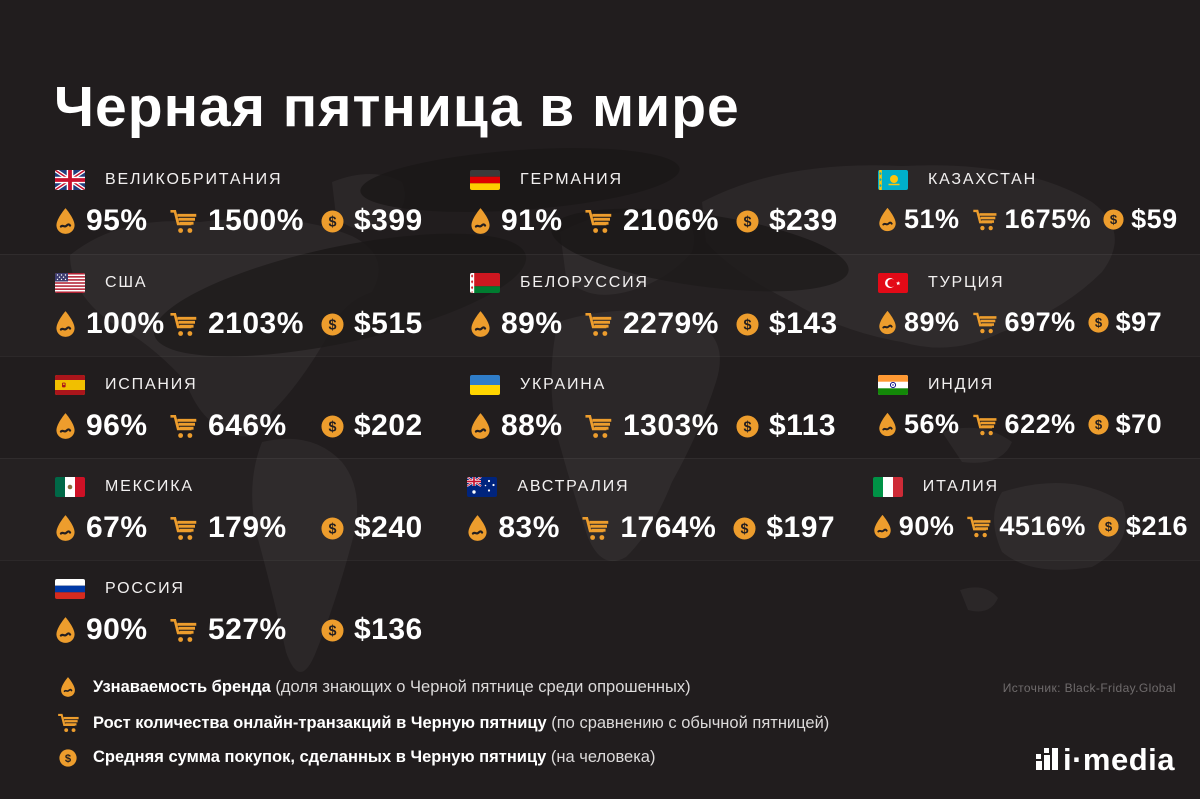  I want to click on flag-ua-icon, so click(485, 385).